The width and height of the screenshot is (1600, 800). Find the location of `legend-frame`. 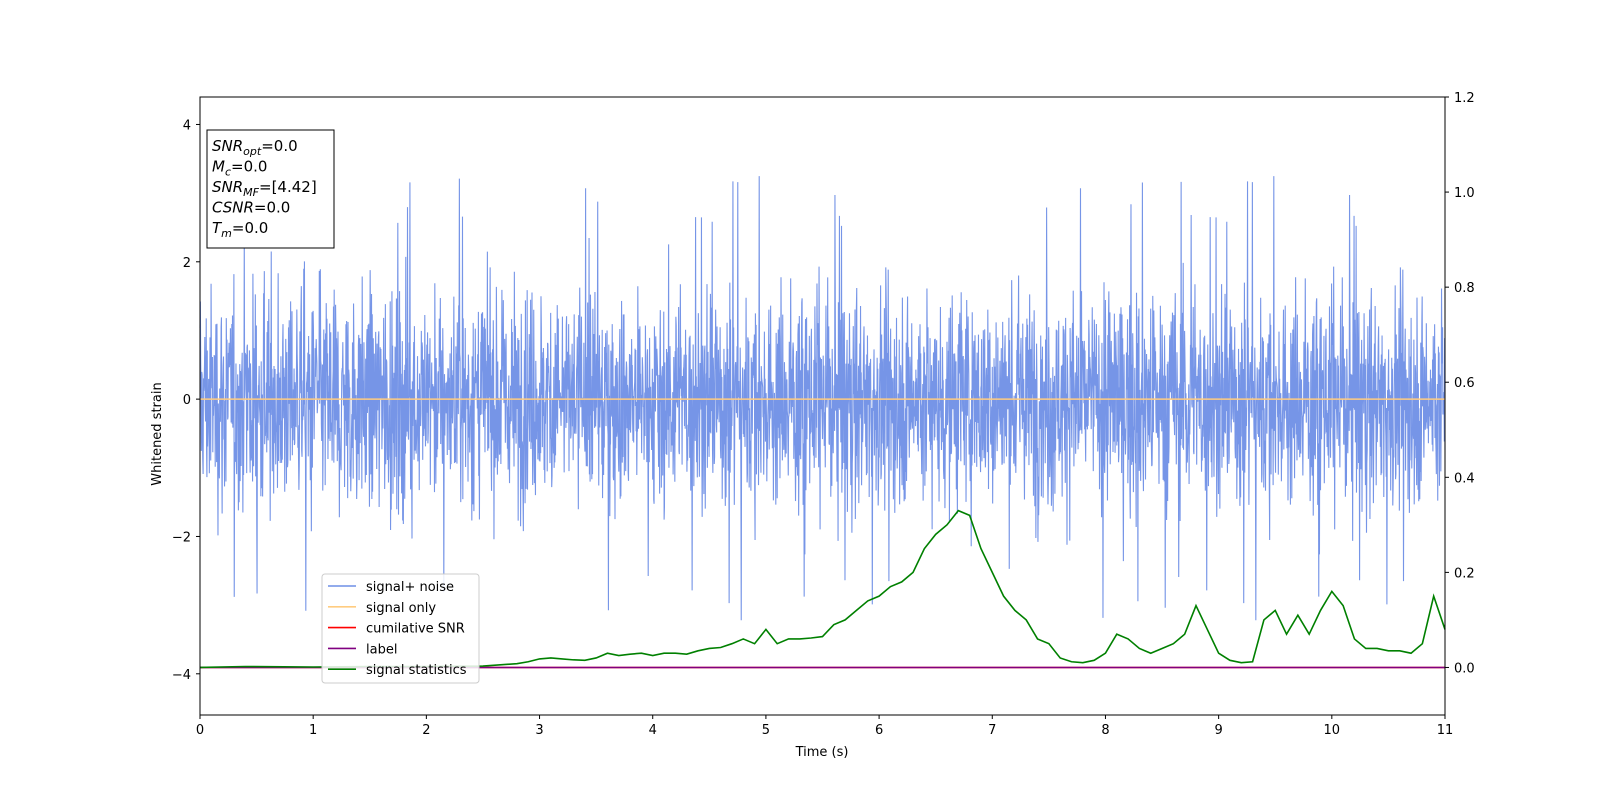

legend-frame is located at coordinates (400, 628).